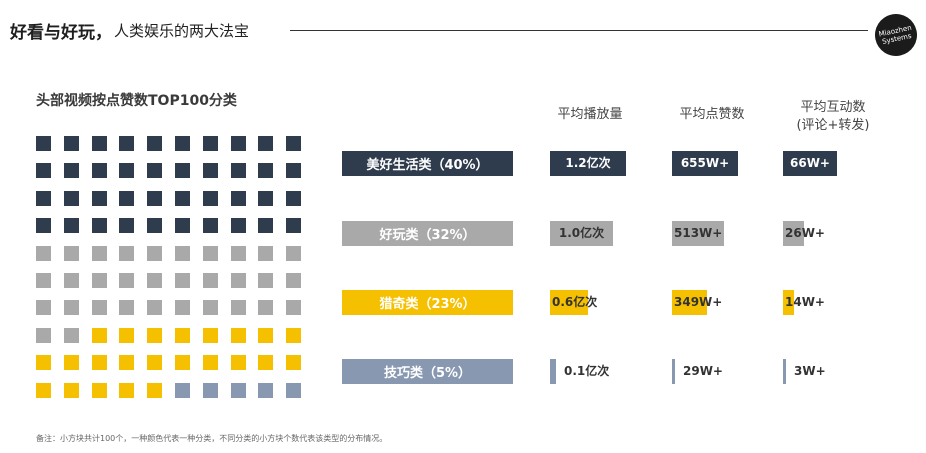  What do you see at coordinates (590, 114) in the screenshot?
I see `column-header-plays: 平均播放量` at bounding box center [590, 114].